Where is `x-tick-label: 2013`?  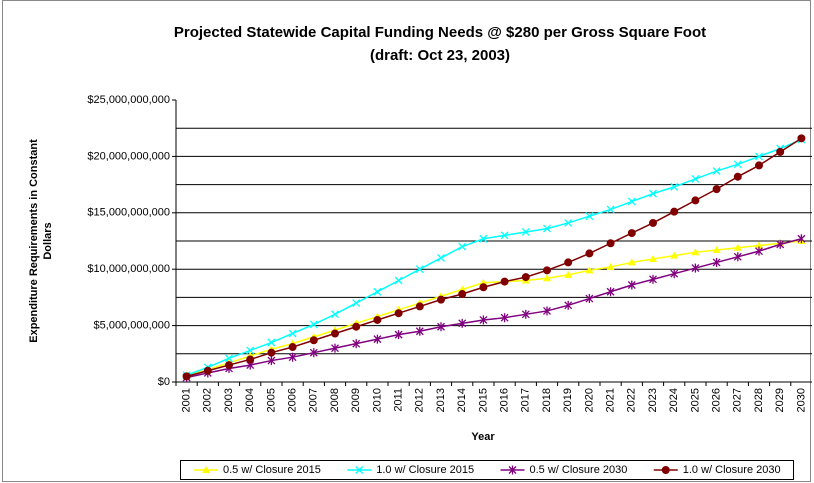 x-tick-label: 2013 is located at coordinates (441, 400).